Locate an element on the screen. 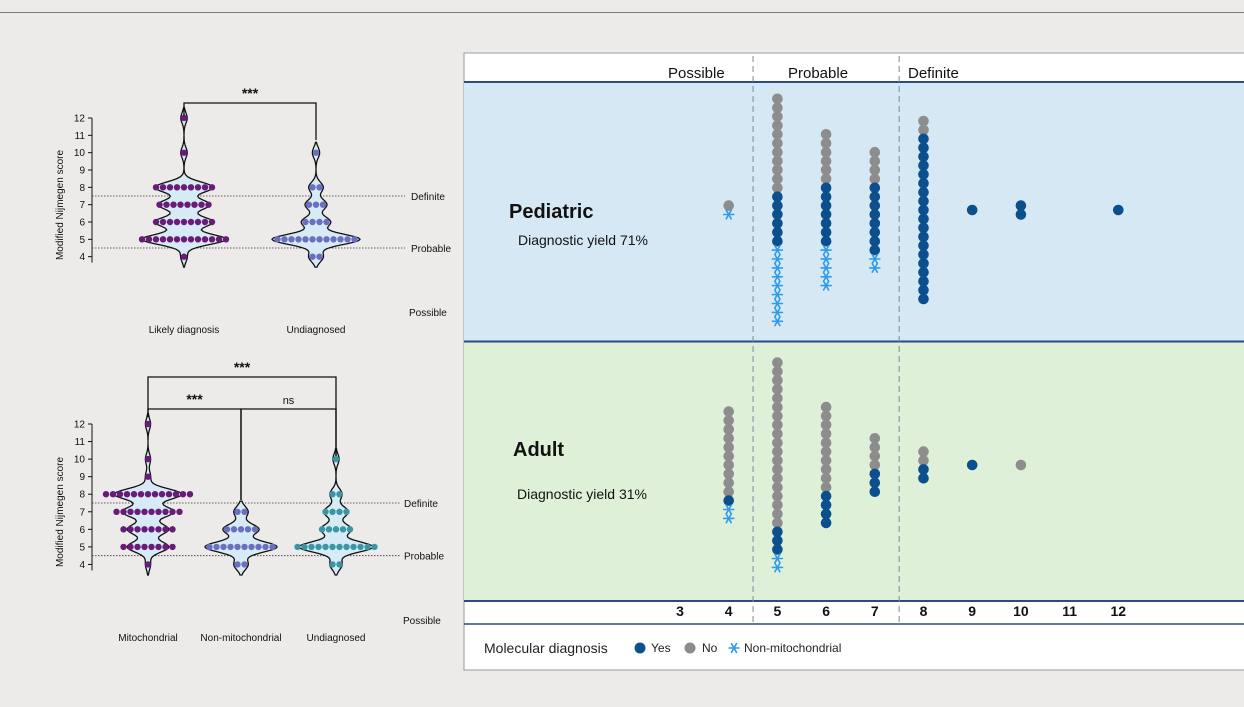 The width and height of the screenshot is (1244, 707). y-axis-ticks: 4 5 6 7 8 9 10 11 12 is located at coordinates (83, 495).